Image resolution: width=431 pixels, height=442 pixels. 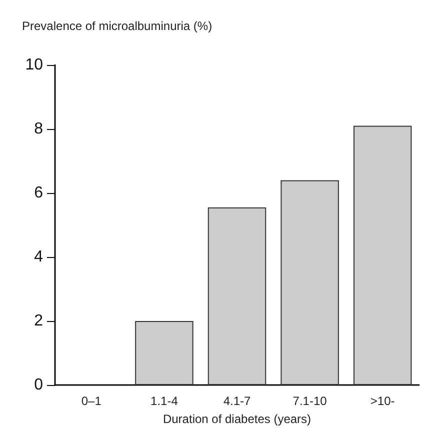 I want to click on x-tick-label: 0–1, so click(x=91, y=401).